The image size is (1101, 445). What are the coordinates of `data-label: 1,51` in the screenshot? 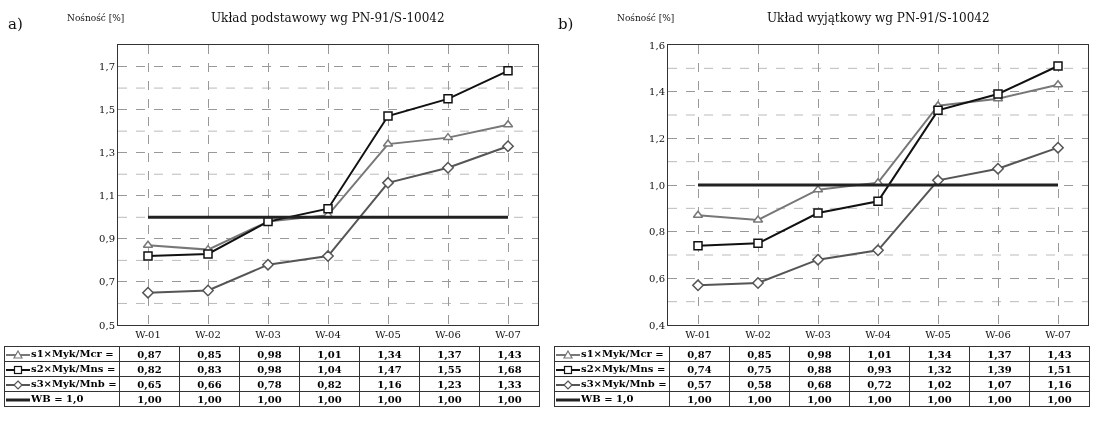 It's located at (1059, 369).